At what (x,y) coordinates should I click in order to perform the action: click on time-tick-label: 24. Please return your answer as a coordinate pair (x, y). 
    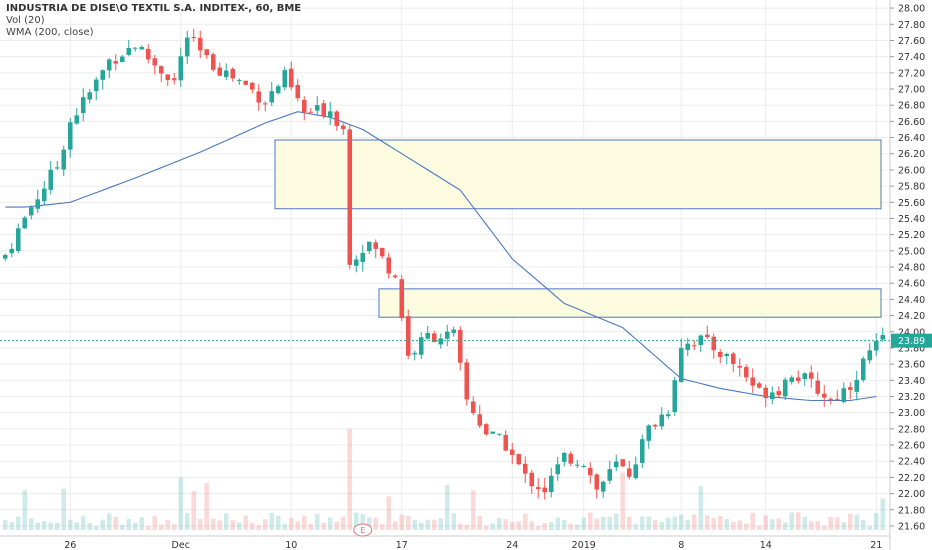
    Looking at the image, I should click on (512, 545).